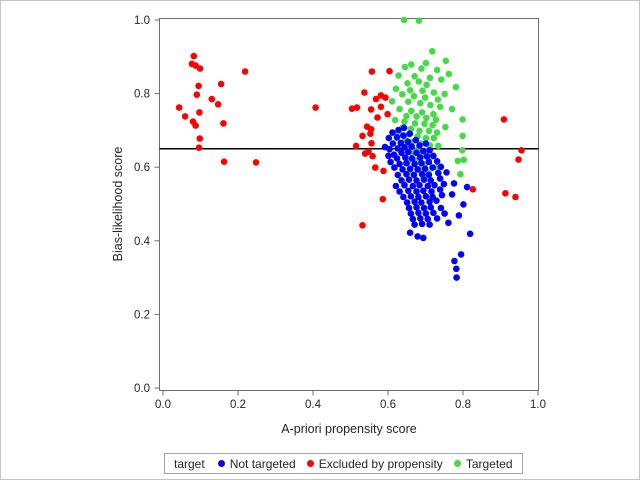 The width and height of the screenshot is (640, 480). What do you see at coordinates (483, 464) in the screenshot?
I see `legend-item-targeted: Targeted` at bounding box center [483, 464].